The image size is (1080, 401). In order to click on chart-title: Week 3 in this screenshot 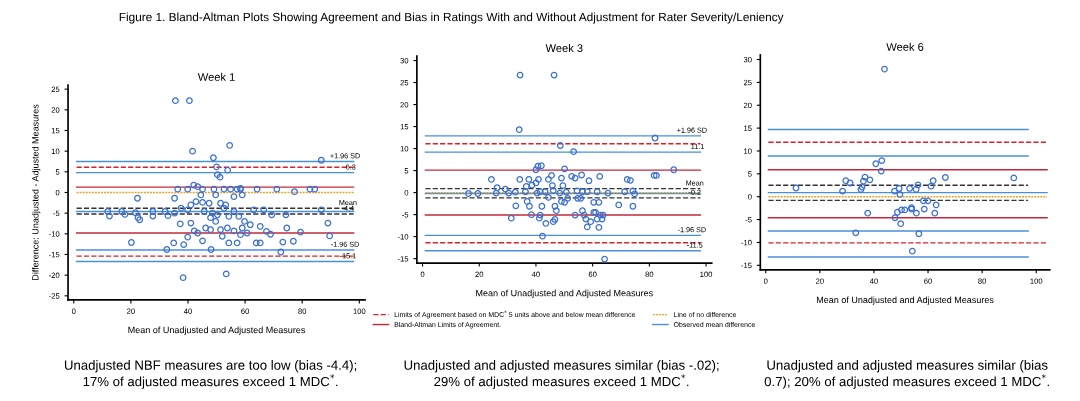, I will do `click(564, 48)`.